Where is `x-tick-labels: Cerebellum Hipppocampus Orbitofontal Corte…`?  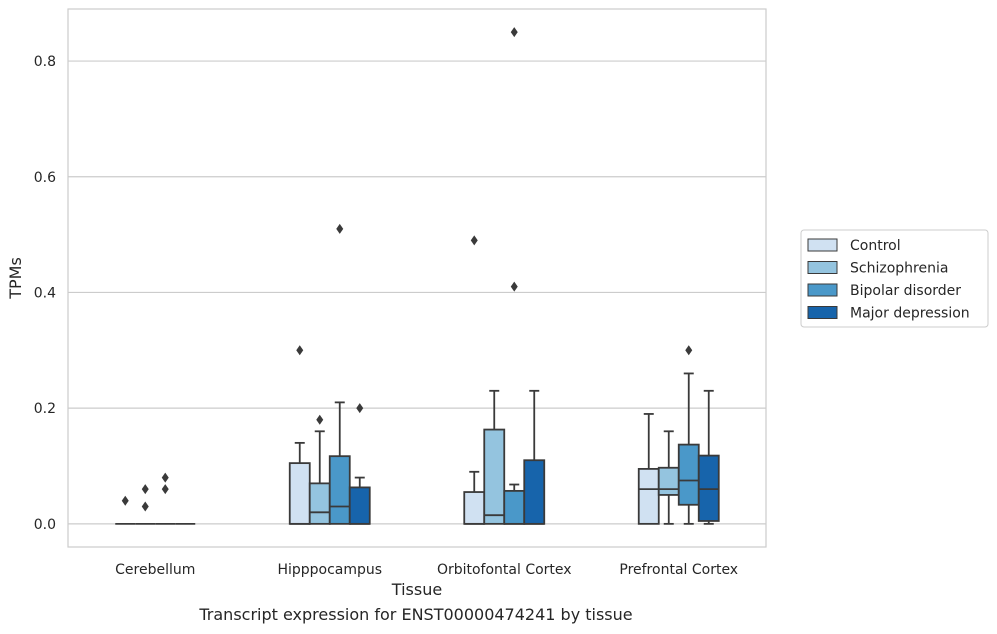 x-tick-labels: Cerebellum Hipppocampus Orbitofontal Corte… is located at coordinates (426, 570).